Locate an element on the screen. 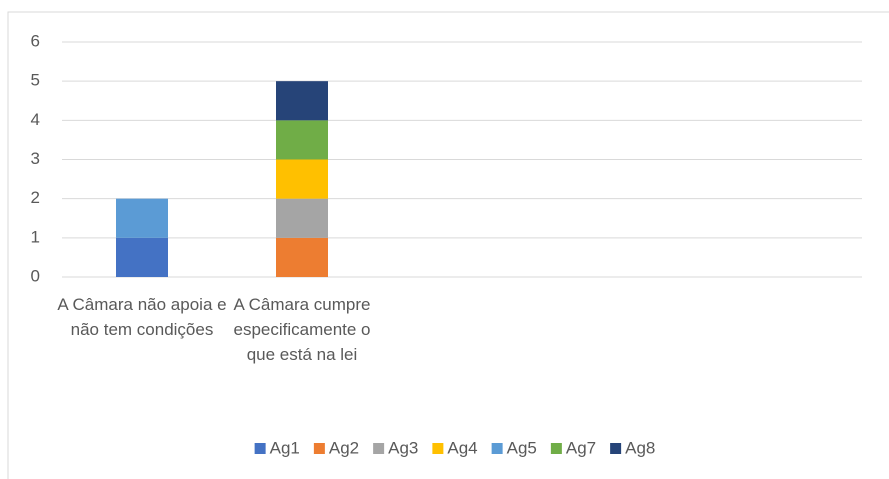  legend-label: Ag7 is located at coordinates (581, 447).